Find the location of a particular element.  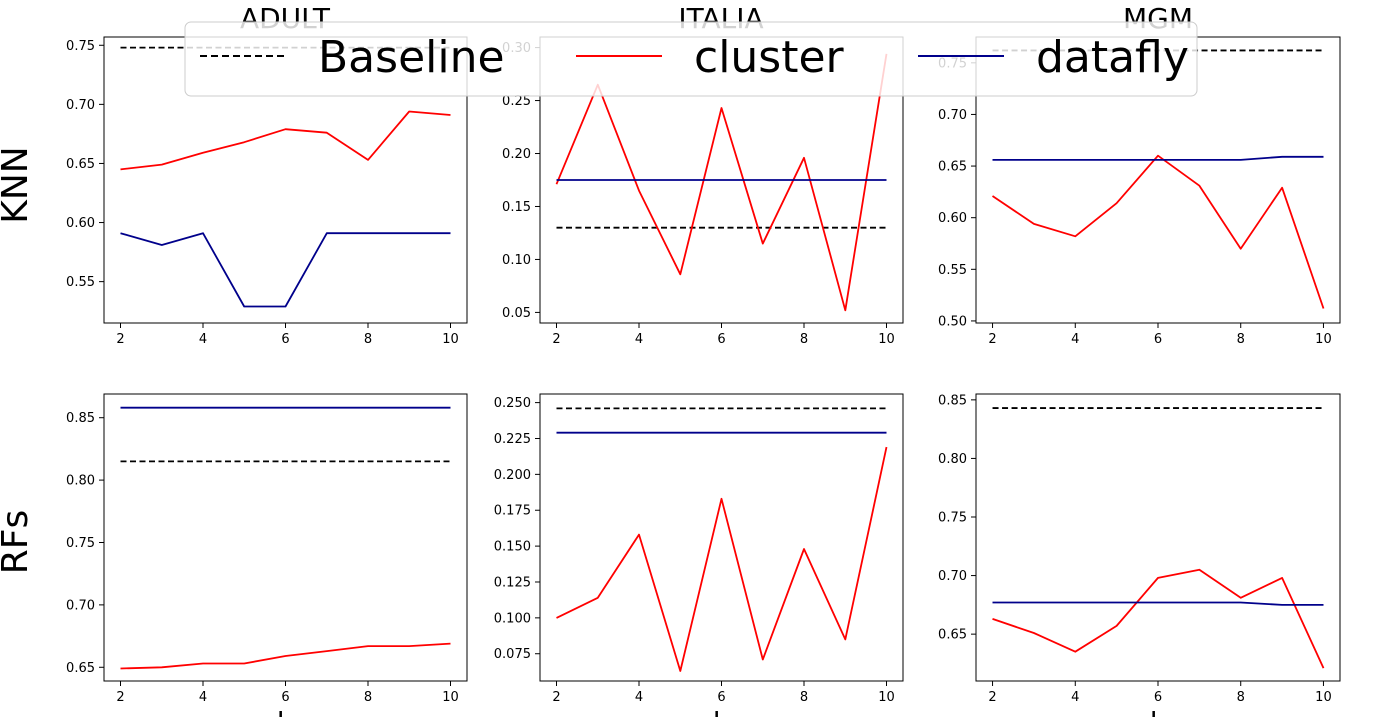

y-tick-label: 0.150 is located at coordinates (512, 547).